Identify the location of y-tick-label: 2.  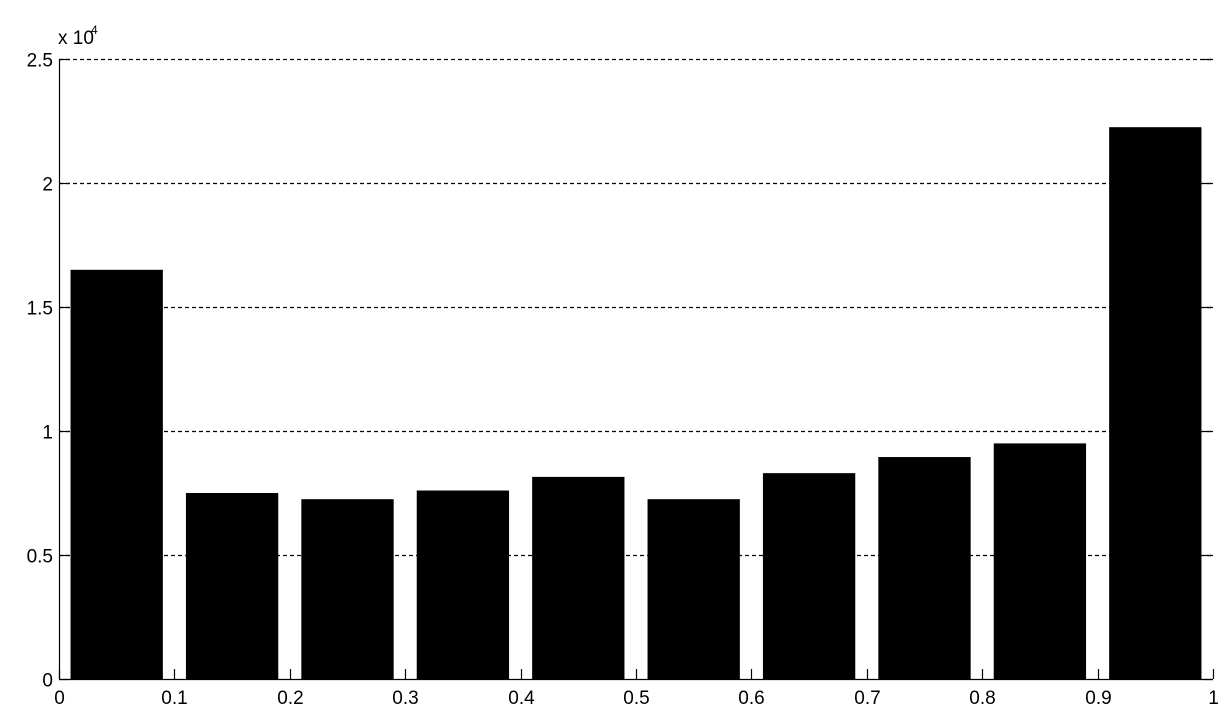
(47, 185).